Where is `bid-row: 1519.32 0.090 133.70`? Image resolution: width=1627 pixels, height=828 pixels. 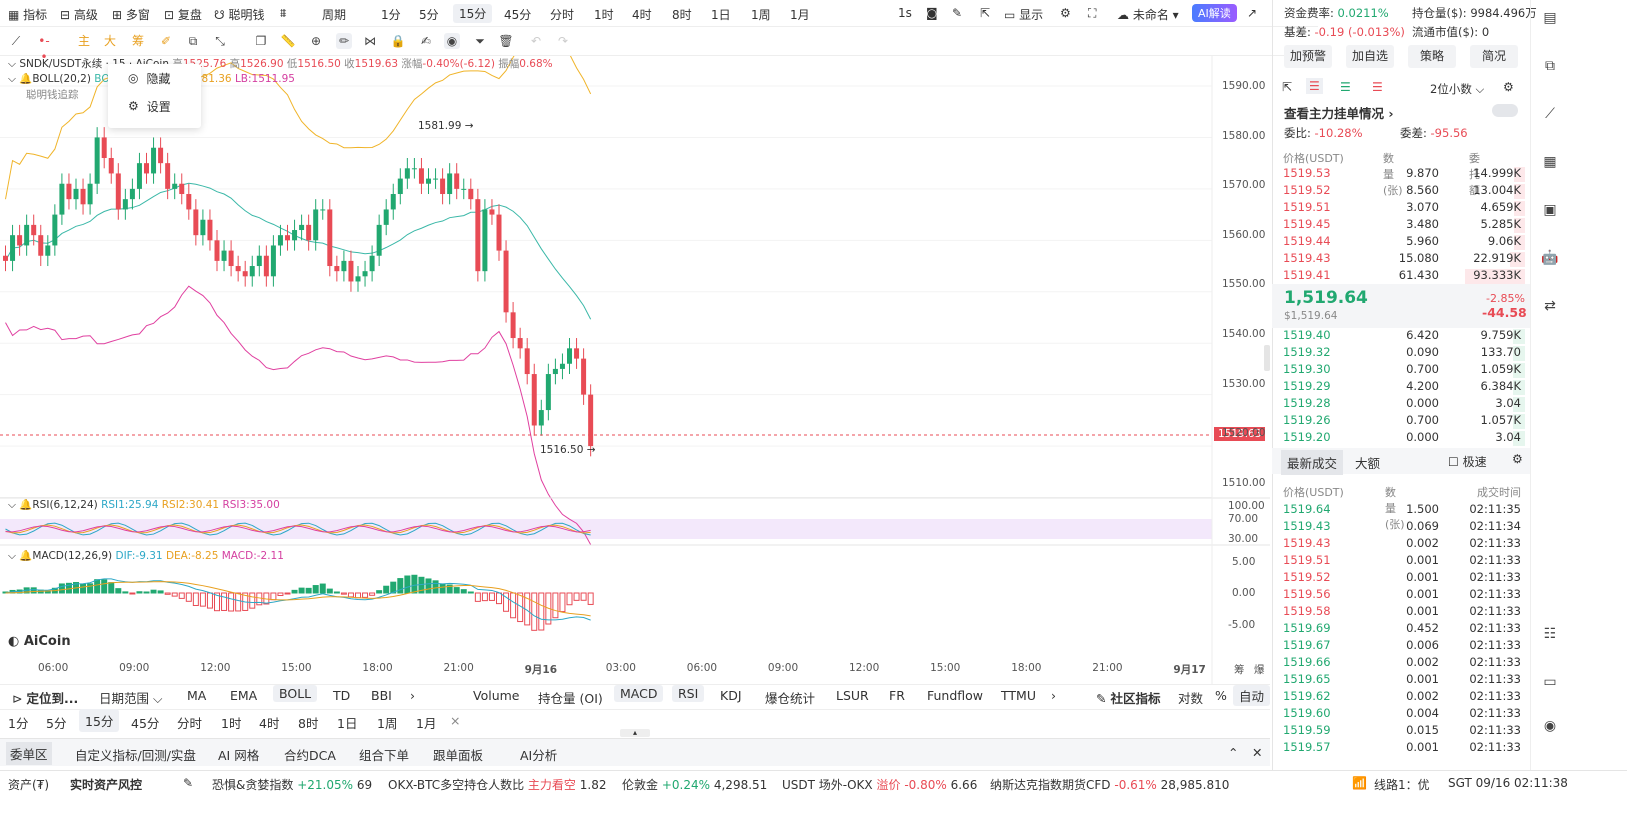
bid-row: 1519.32 0.090 133.70 is located at coordinates (1404, 353).